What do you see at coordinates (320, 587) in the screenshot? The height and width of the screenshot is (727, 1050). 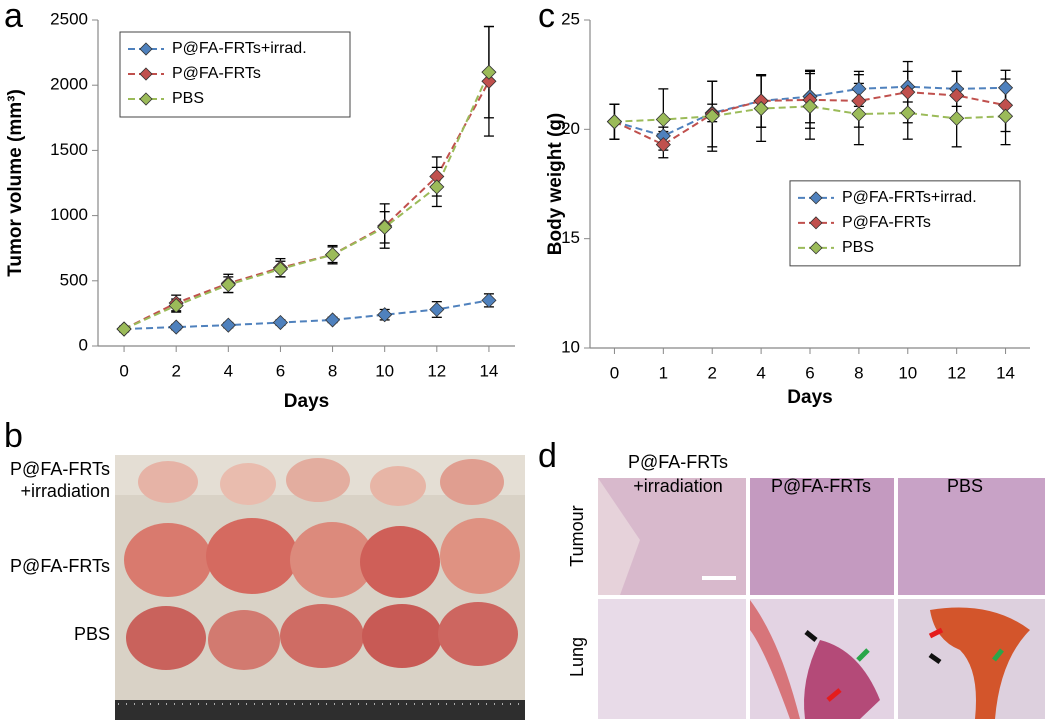 I see `tumor-photo` at bounding box center [320, 587].